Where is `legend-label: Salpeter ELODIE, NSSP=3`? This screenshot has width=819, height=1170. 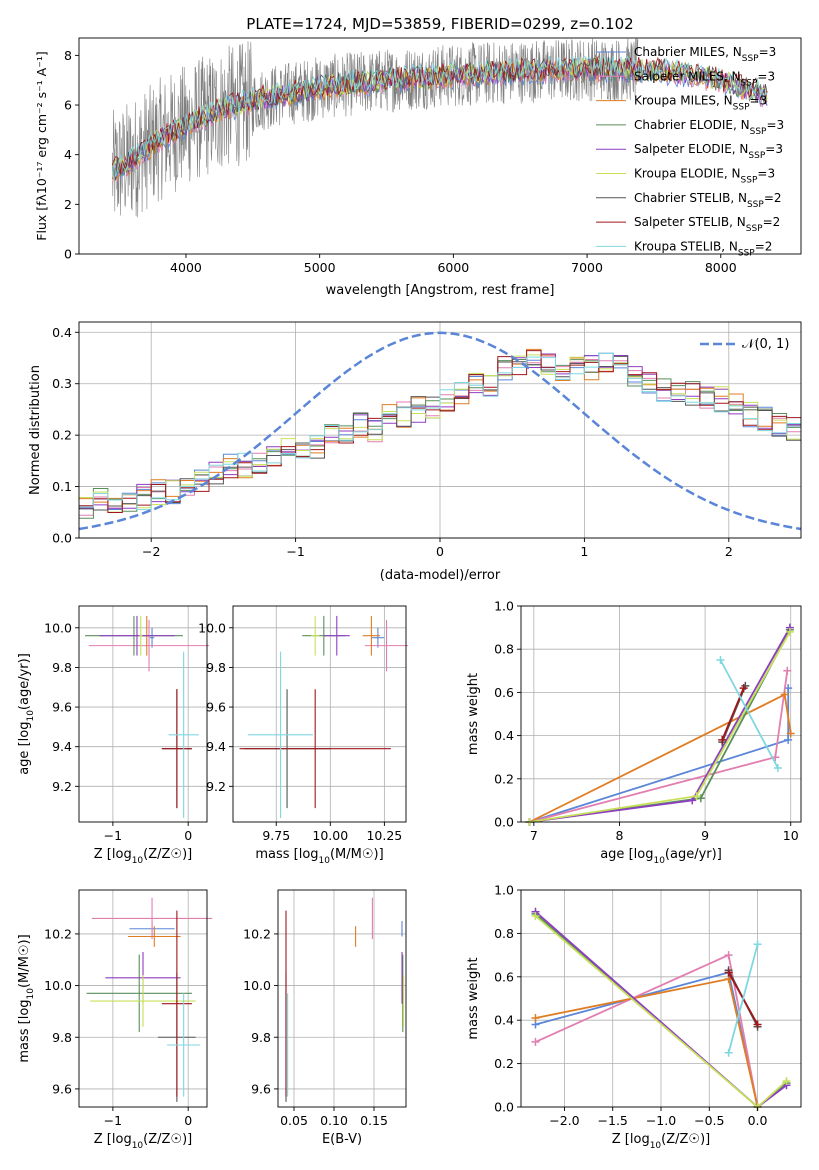
legend-label: Salpeter ELODIE, NSSP=3 is located at coordinates (708, 151).